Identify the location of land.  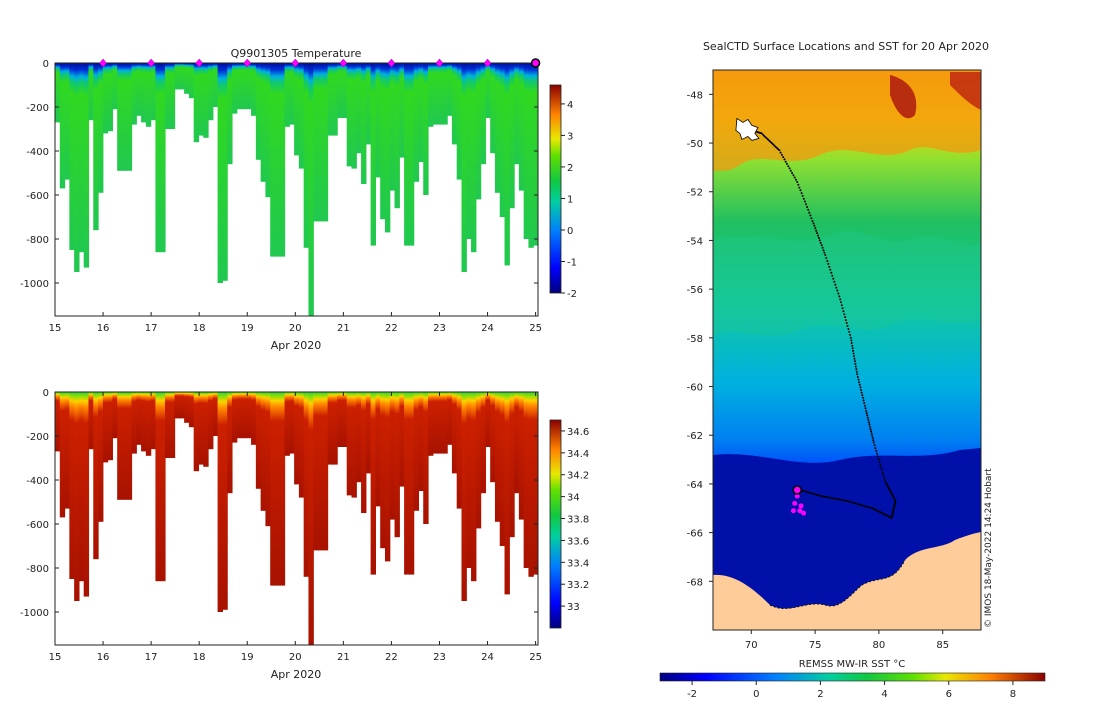
(847, 581).